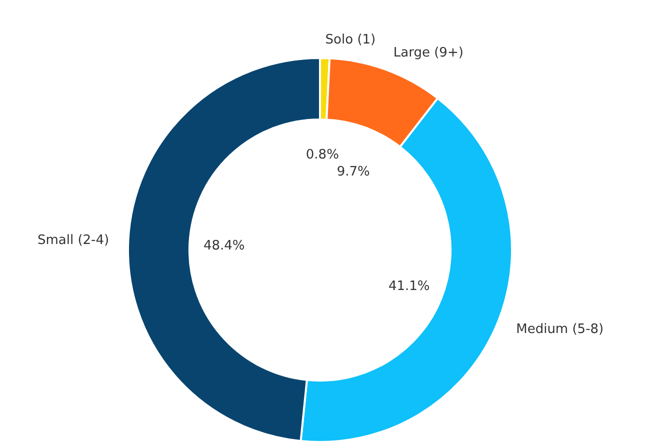 Image resolution: width=652 pixels, height=447 pixels. What do you see at coordinates (224, 246) in the screenshot?
I see `data-label: 48.4%` at bounding box center [224, 246].